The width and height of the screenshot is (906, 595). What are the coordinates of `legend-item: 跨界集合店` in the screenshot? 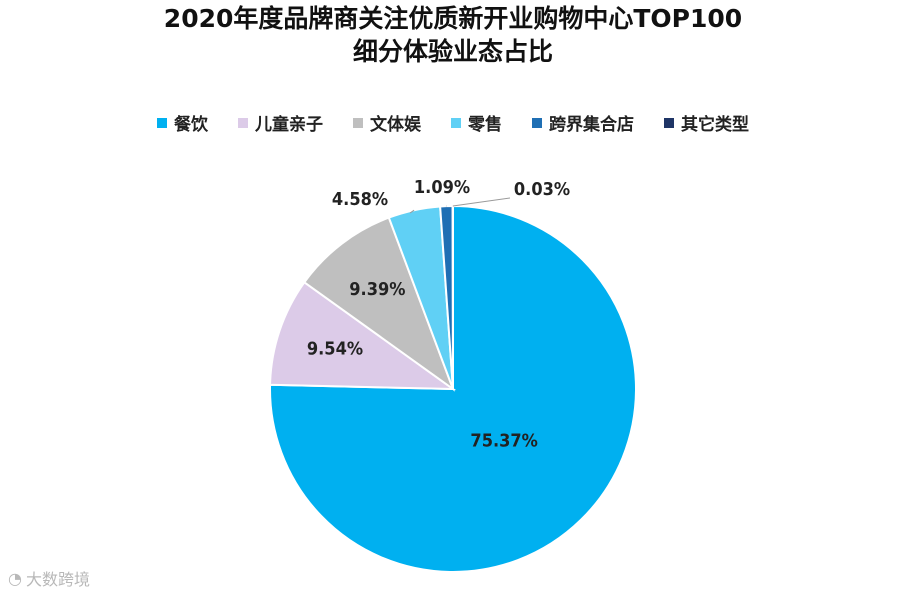 It's located at (583, 122).